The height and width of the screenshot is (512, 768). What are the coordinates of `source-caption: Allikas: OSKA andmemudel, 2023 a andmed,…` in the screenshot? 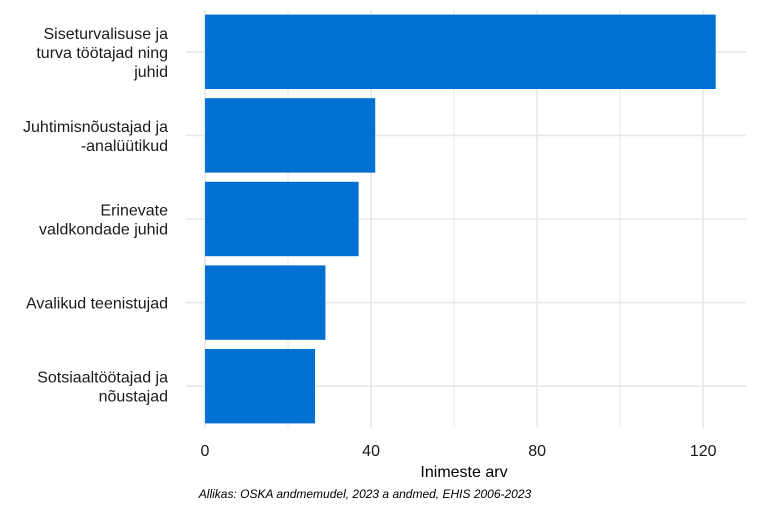 It's located at (365, 494).